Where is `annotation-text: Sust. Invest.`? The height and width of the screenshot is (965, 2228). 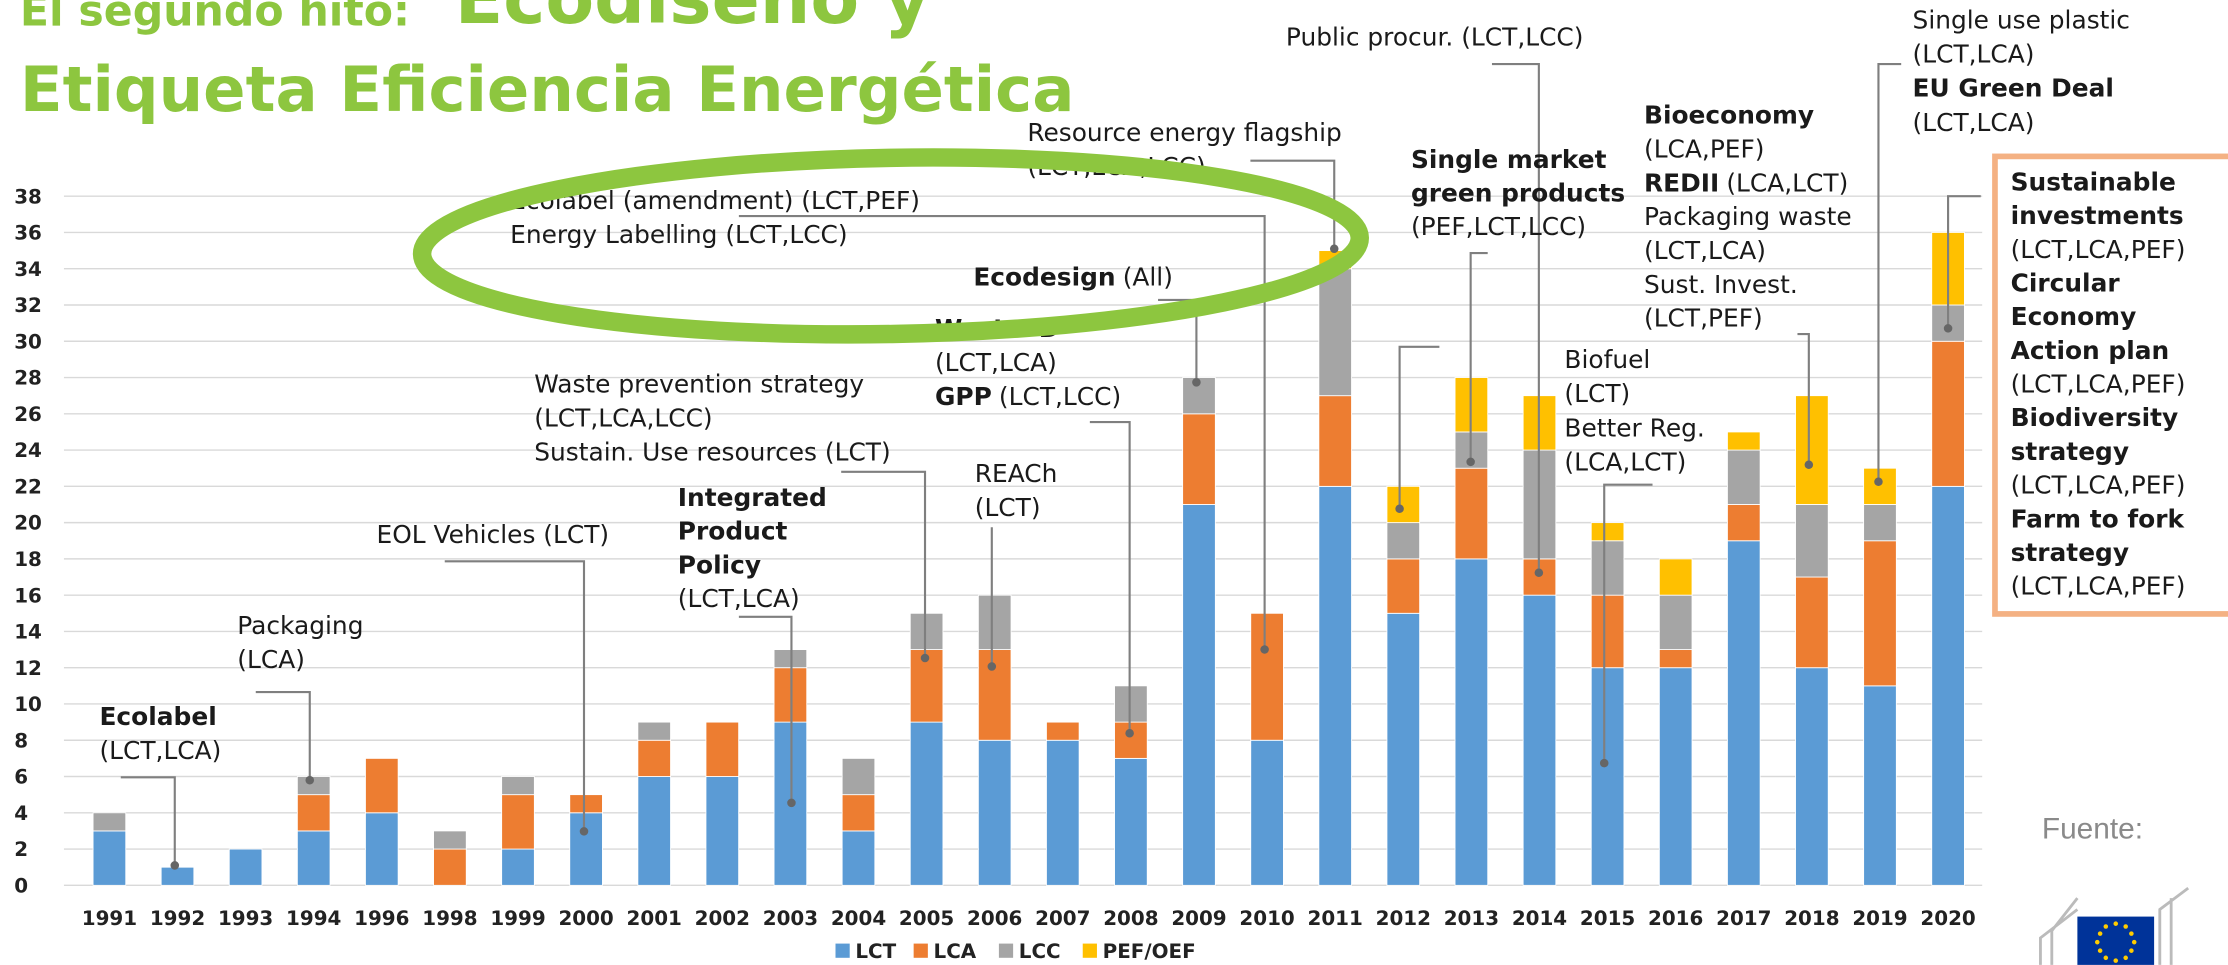
annotation-text: Sust. Invest. is located at coordinates (1721, 284).